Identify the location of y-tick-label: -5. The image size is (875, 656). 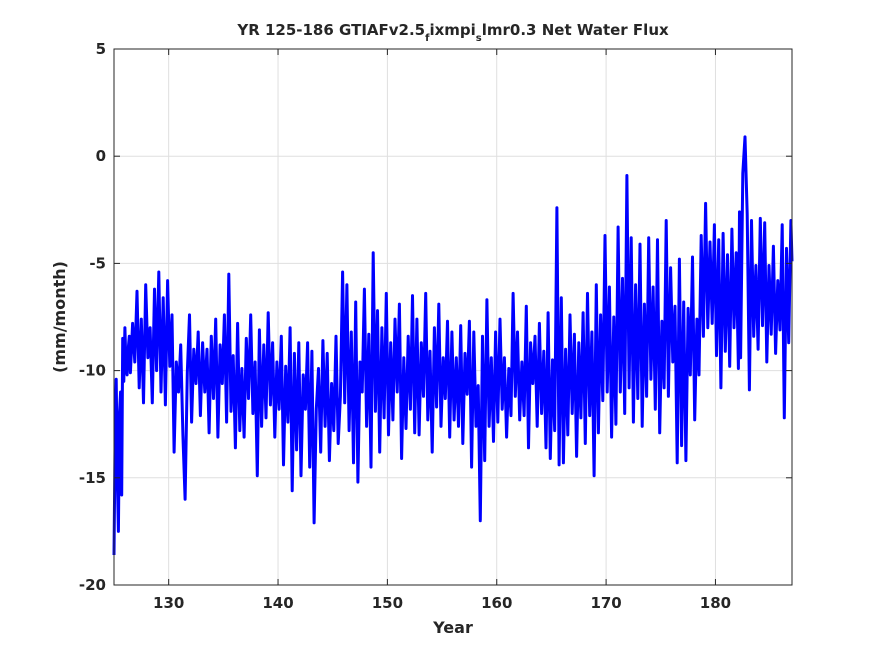
(97, 263).